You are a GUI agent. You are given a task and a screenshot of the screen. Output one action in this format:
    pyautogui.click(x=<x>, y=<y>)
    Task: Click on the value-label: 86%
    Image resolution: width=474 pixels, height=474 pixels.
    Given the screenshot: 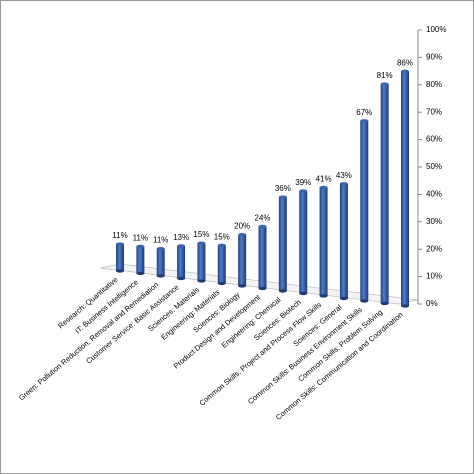 What is the action you would take?
    pyautogui.click(x=405, y=62)
    